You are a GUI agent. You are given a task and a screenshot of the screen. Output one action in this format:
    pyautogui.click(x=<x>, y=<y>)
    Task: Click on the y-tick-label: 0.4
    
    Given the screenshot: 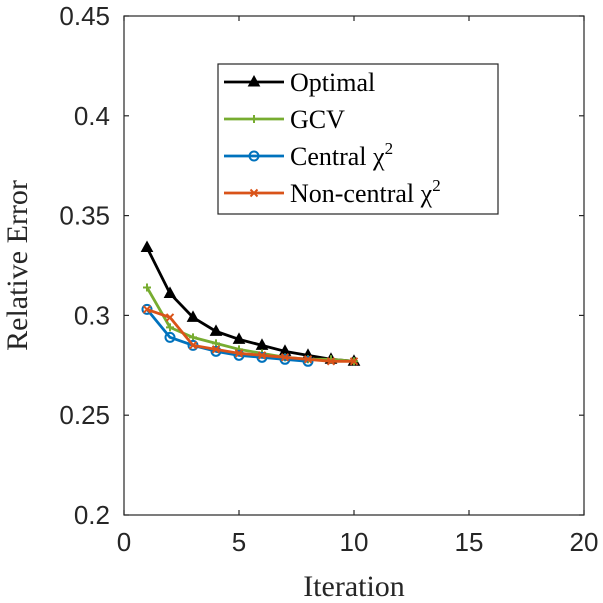 What is the action you would take?
    pyautogui.click(x=92, y=116)
    